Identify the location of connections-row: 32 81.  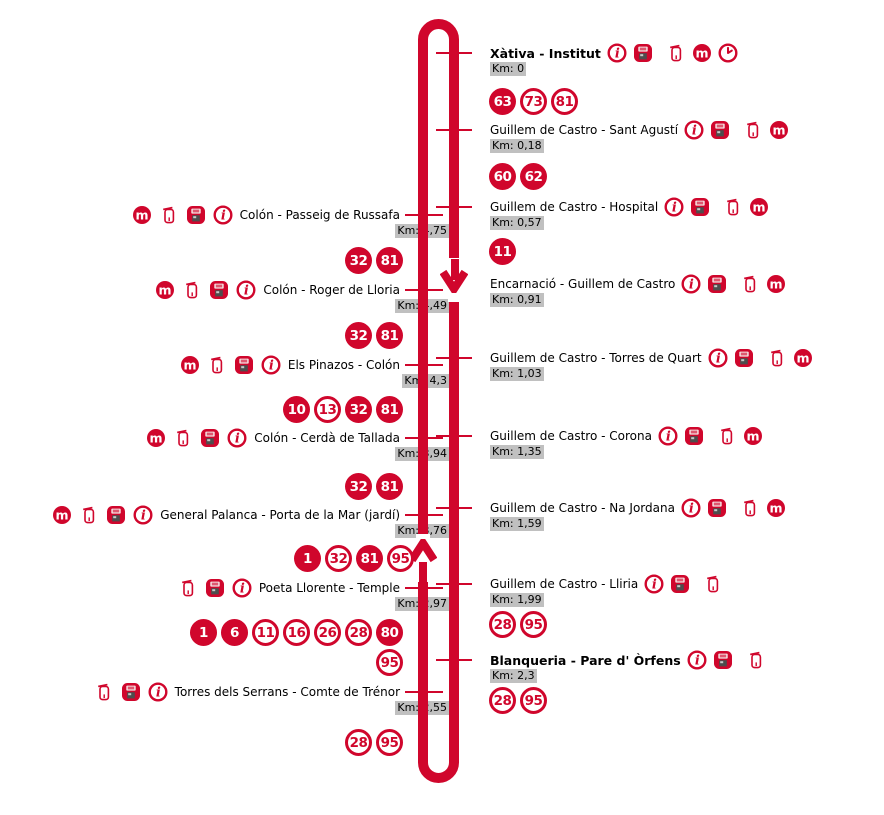
(374, 260).